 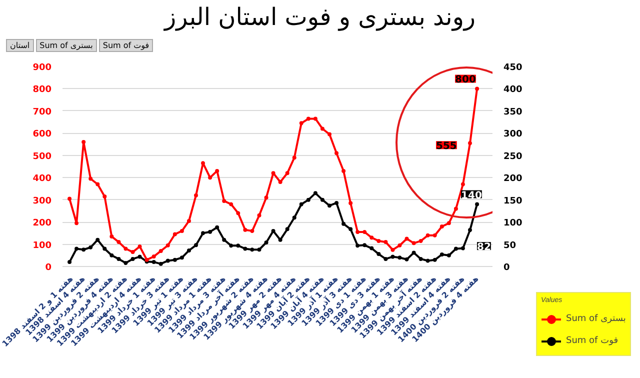 I want to click on legend-label: Sum of فوت, so click(x=592, y=341).